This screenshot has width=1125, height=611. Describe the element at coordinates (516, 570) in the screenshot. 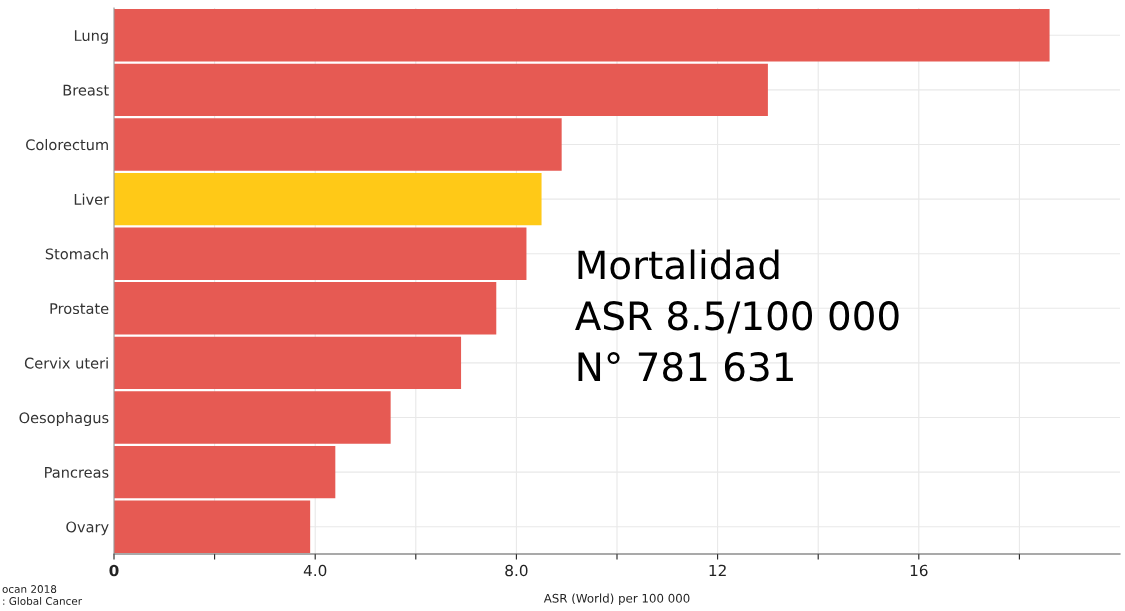

I see `x-tick-label: 8.0` at that location.